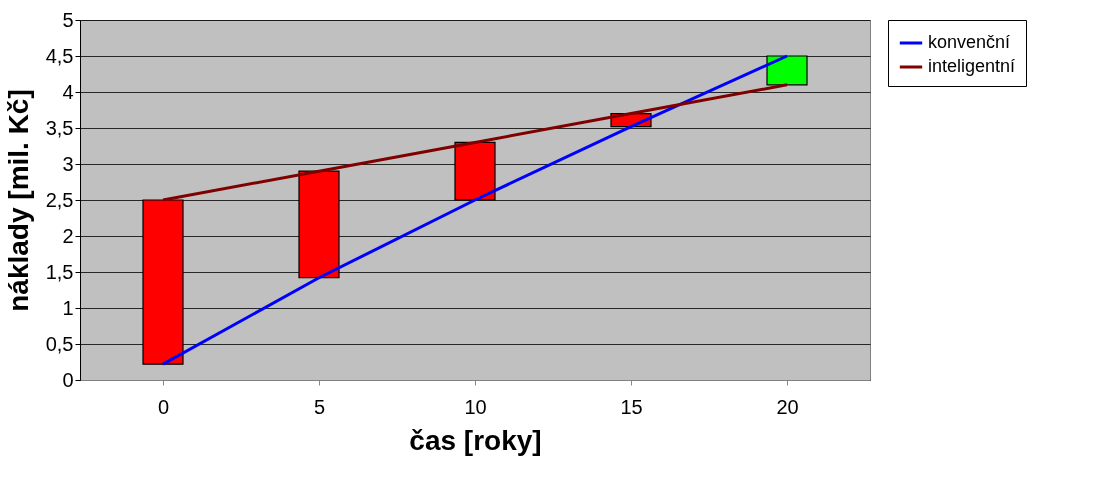  Describe the element at coordinates (319, 406) in the screenshot. I see `x-tick-label: 5` at that location.